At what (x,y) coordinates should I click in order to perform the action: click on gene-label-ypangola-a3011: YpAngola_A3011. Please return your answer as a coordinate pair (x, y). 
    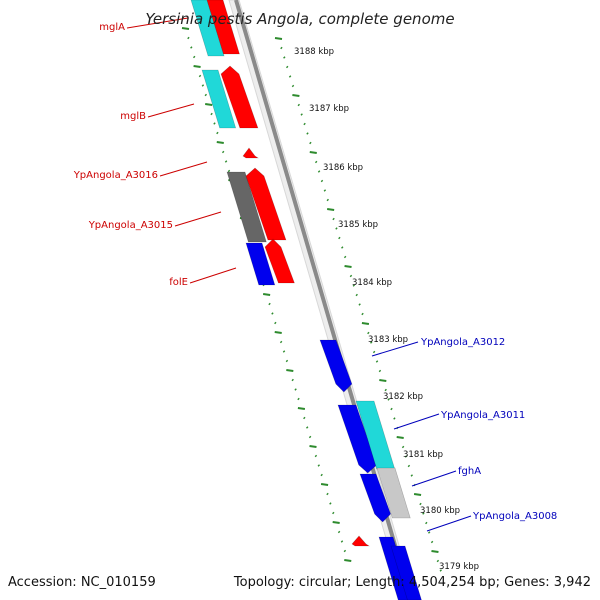
    Looking at the image, I should click on (482, 415).